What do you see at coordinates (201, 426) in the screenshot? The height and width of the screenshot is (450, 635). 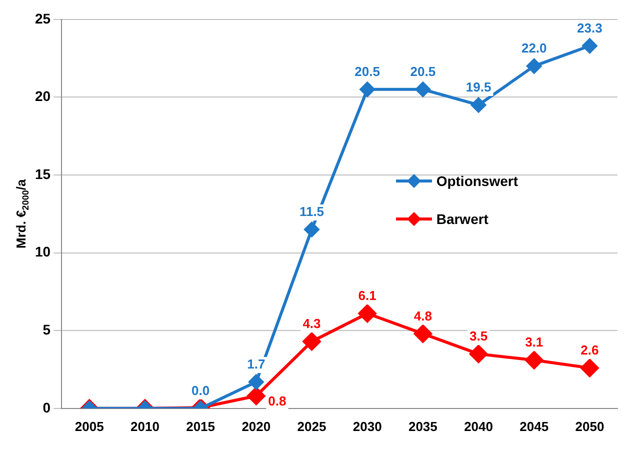 I see `x-tick-label: 2015` at bounding box center [201, 426].